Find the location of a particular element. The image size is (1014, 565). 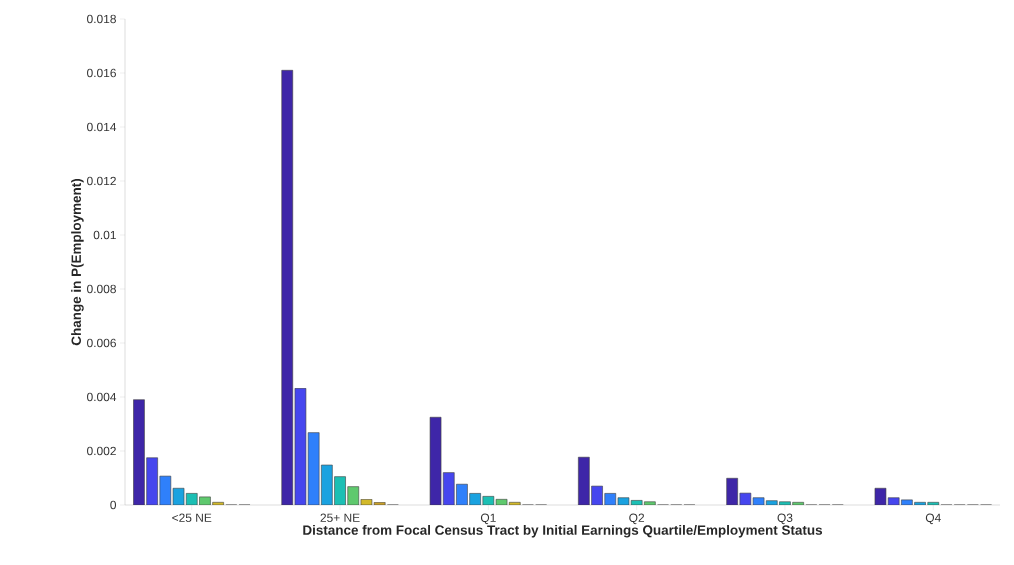

x-tick-label: 25+ NE is located at coordinates (340, 517).